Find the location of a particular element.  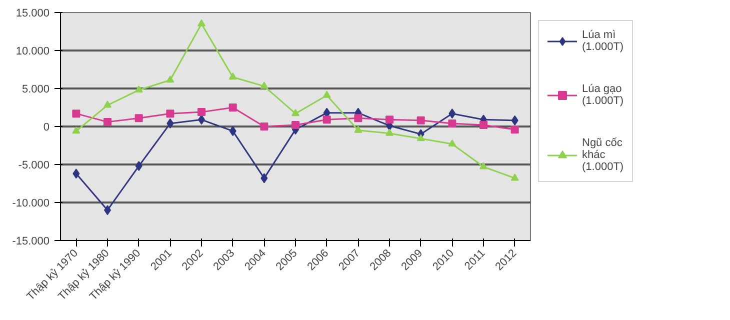

y-tick-label: 0 is located at coordinates (46, 128).